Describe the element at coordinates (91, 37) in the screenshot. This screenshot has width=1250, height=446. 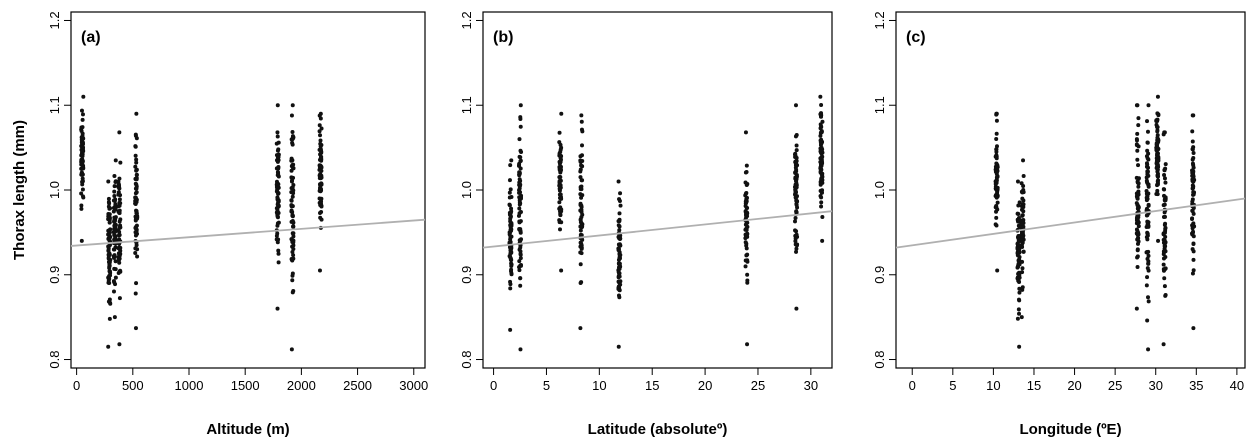
I see `panel-label: (a)` at that location.